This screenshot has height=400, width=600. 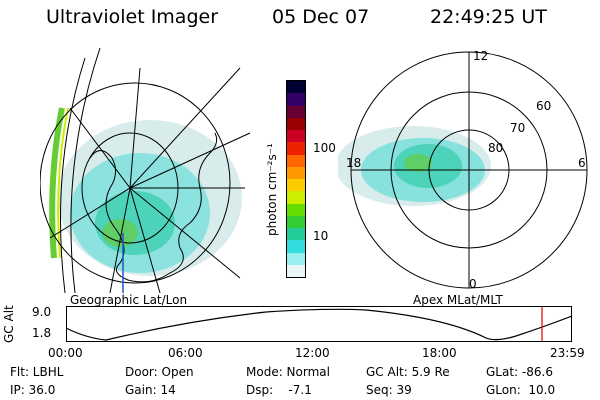 What do you see at coordinates (488, 17) in the screenshot?
I see `time-label: 22:49:25 UT` at bounding box center [488, 17].